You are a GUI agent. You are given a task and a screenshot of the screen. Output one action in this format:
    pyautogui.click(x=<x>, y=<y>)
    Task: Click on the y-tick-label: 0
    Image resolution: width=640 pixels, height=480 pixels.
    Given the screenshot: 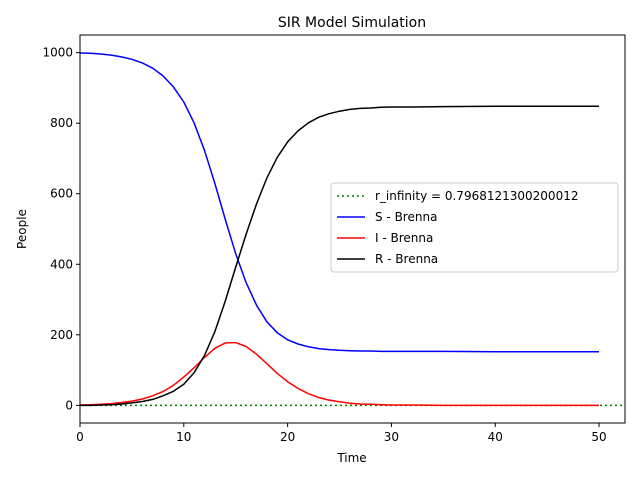 What is the action you would take?
    pyautogui.click(x=69, y=405)
    